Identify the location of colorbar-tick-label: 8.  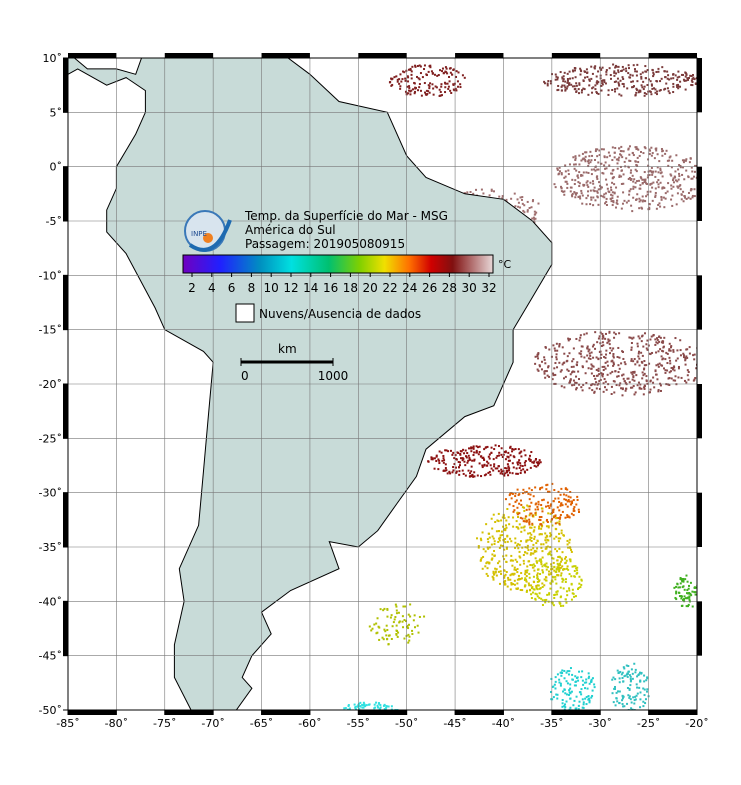
(252, 288).